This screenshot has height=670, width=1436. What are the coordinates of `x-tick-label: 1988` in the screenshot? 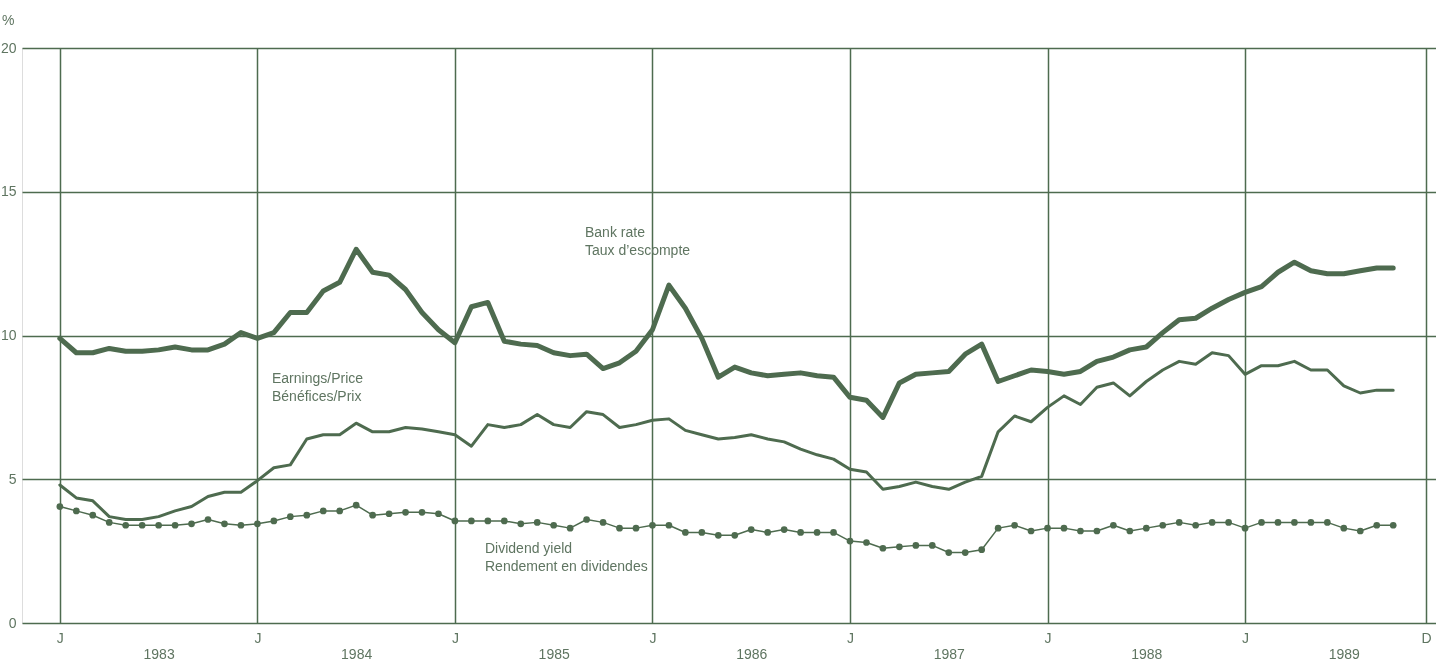 It's located at (1147, 653).